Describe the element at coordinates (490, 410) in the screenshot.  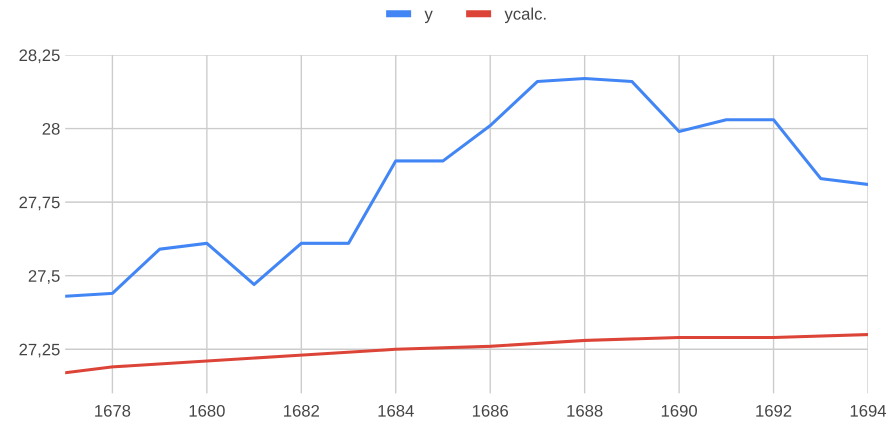
I see `x-tick-label: 1686` at that location.